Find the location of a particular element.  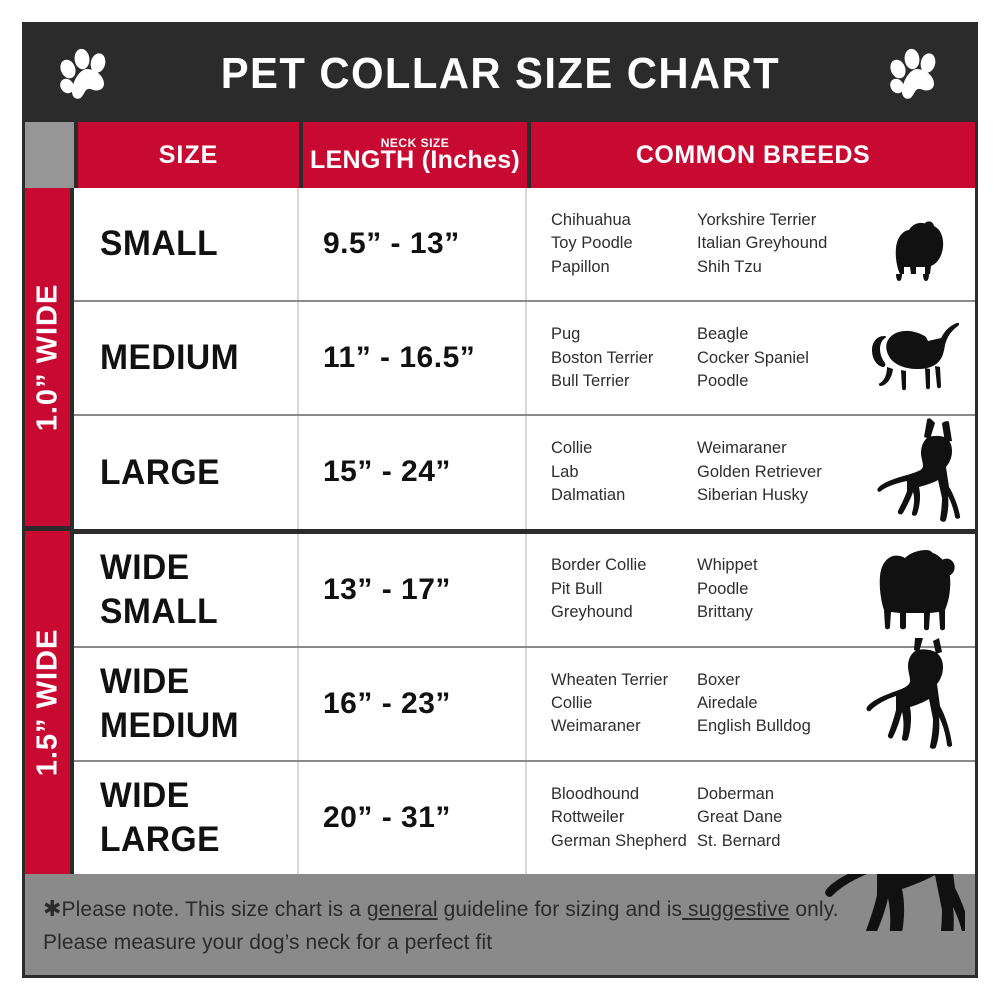

breed-column-2: Beagle Cocker Spaniel Poodle is located at coordinates (753, 358).